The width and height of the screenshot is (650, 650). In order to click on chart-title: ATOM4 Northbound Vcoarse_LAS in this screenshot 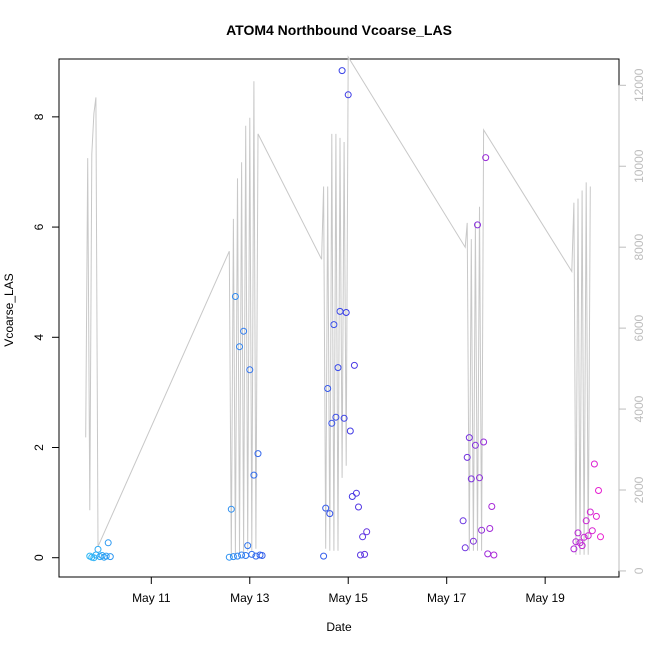, I will do `click(339, 30)`.